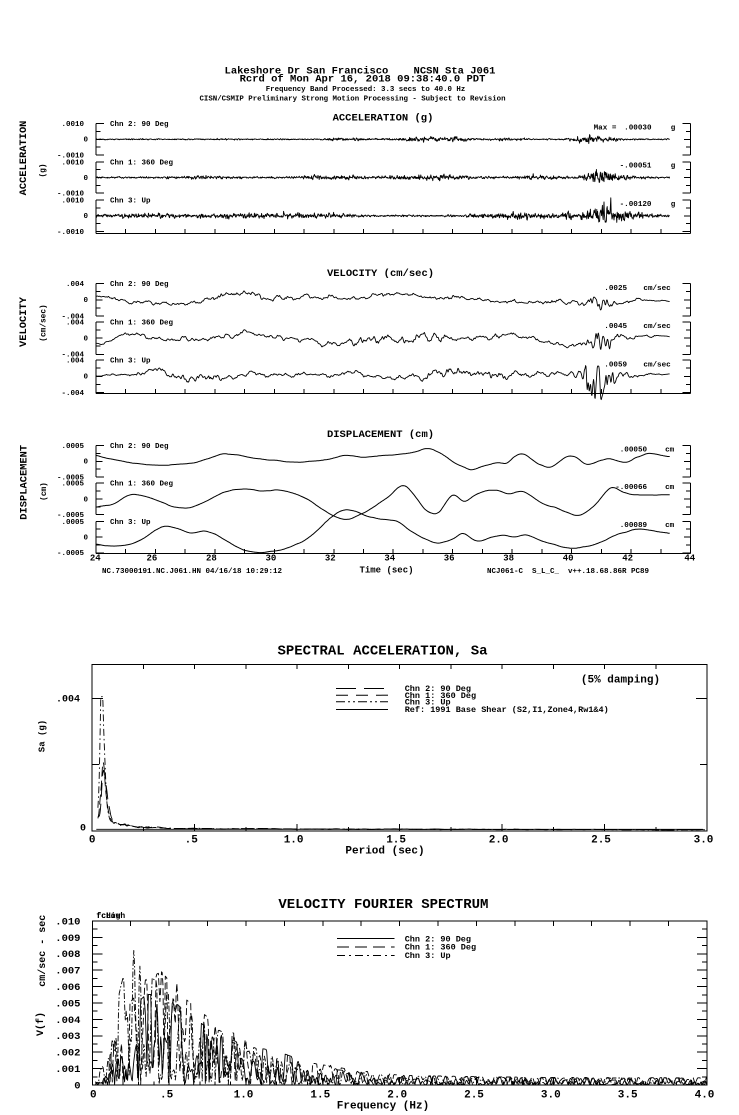 The width and height of the screenshot is (739, 1115). I want to click on svg-text: 40, so click(568, 559).